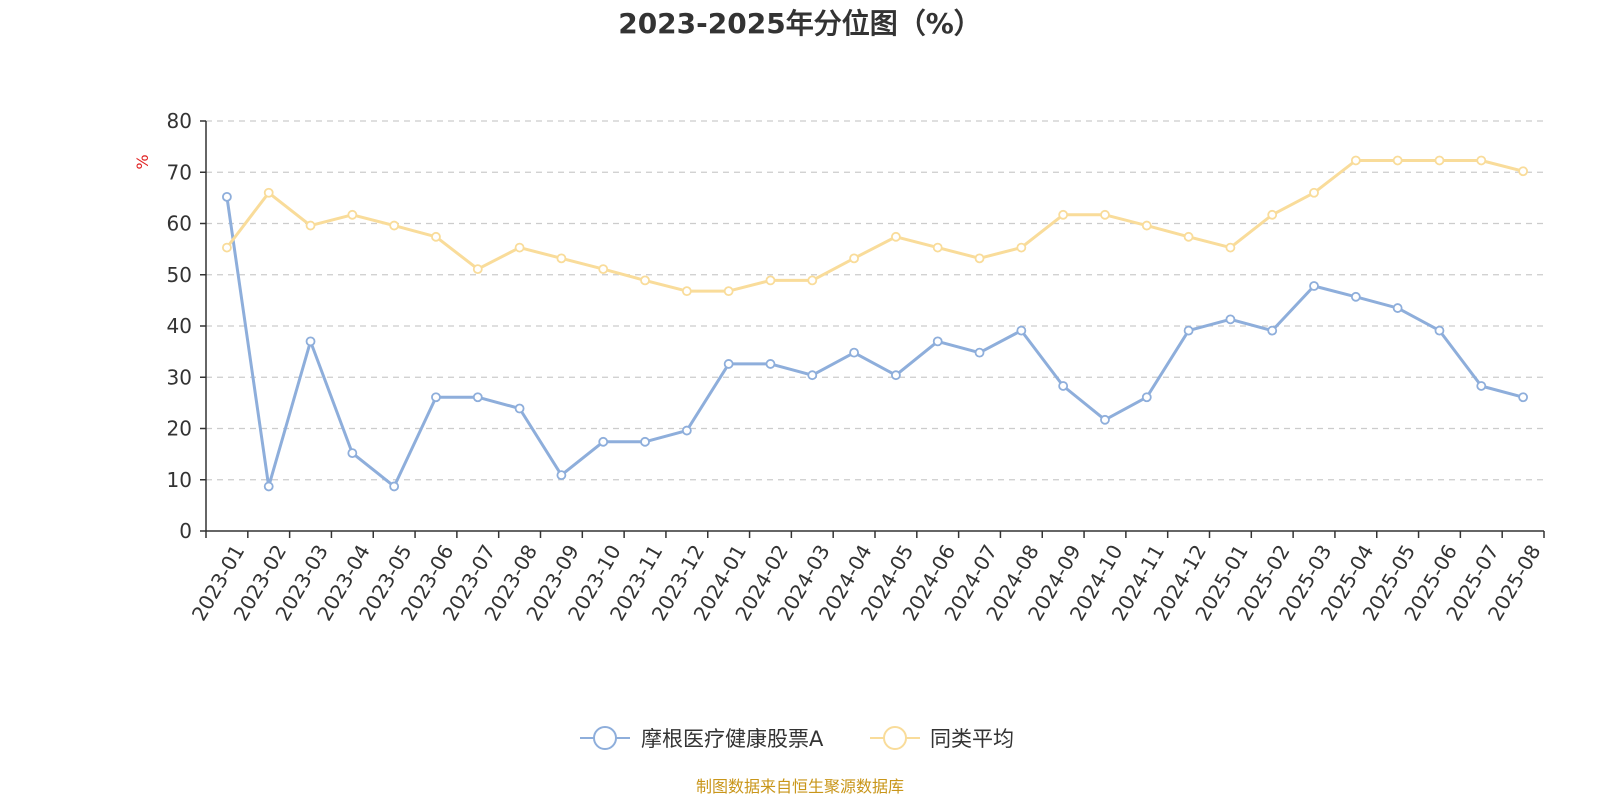  I want to click on y-tick-label: 50, so click(179, 275).